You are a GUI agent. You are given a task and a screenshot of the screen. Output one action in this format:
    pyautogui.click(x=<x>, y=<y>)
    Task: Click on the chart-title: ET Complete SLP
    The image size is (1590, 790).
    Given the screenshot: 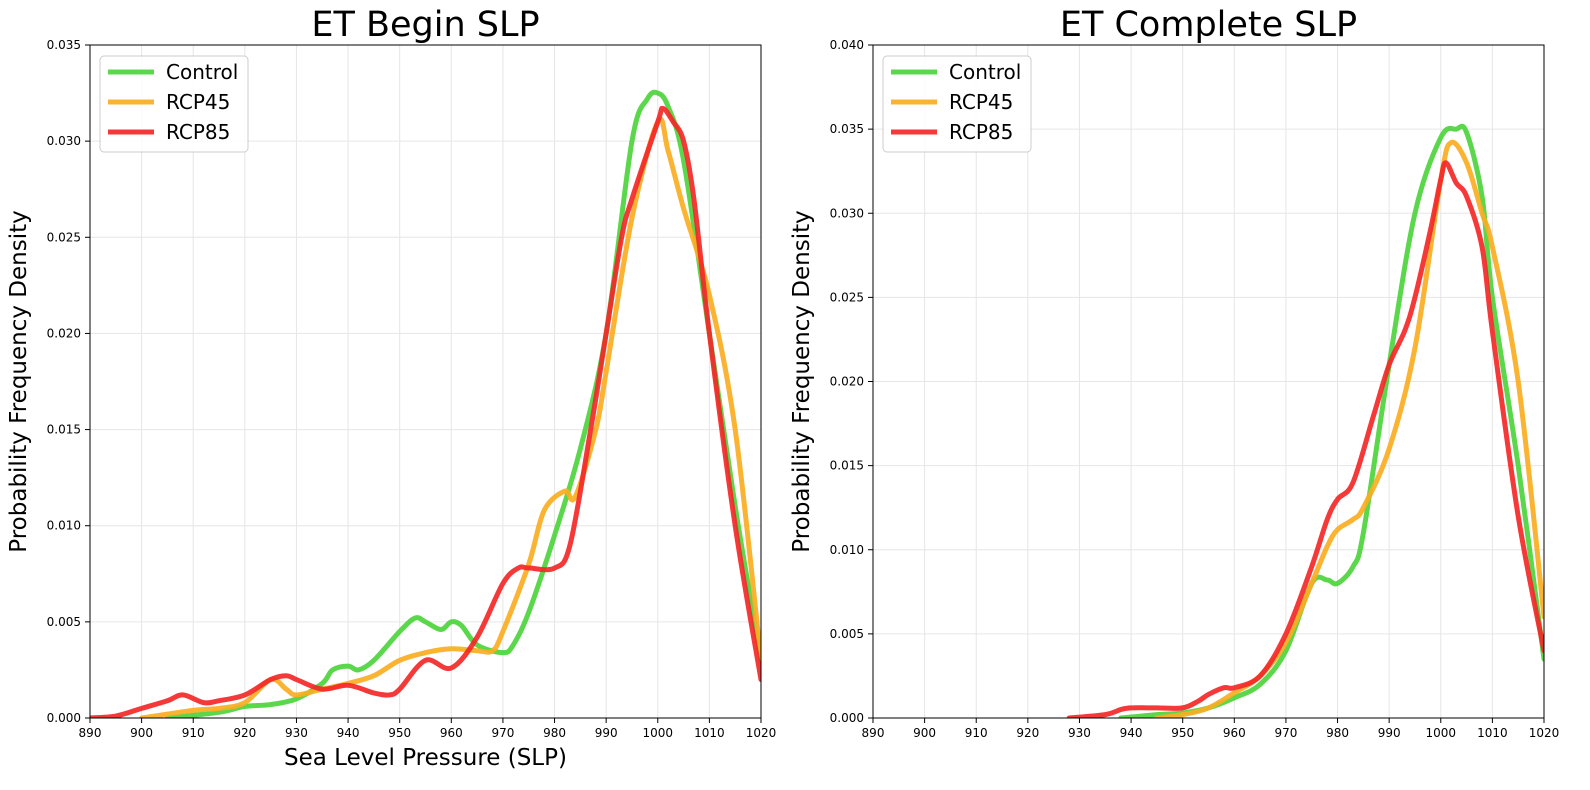 What is the action you would take?
    pyautogui.click(x=1208, y=25)
    